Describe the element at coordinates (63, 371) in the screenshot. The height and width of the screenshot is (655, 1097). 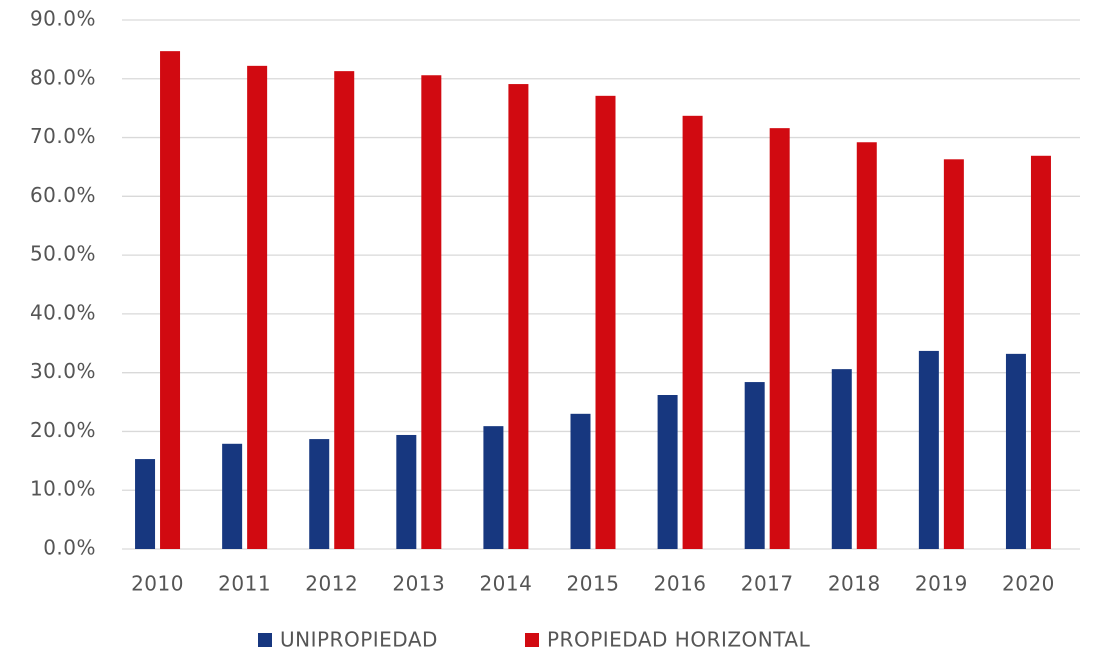
I see `y-tick-label: 30.0%` at that location.